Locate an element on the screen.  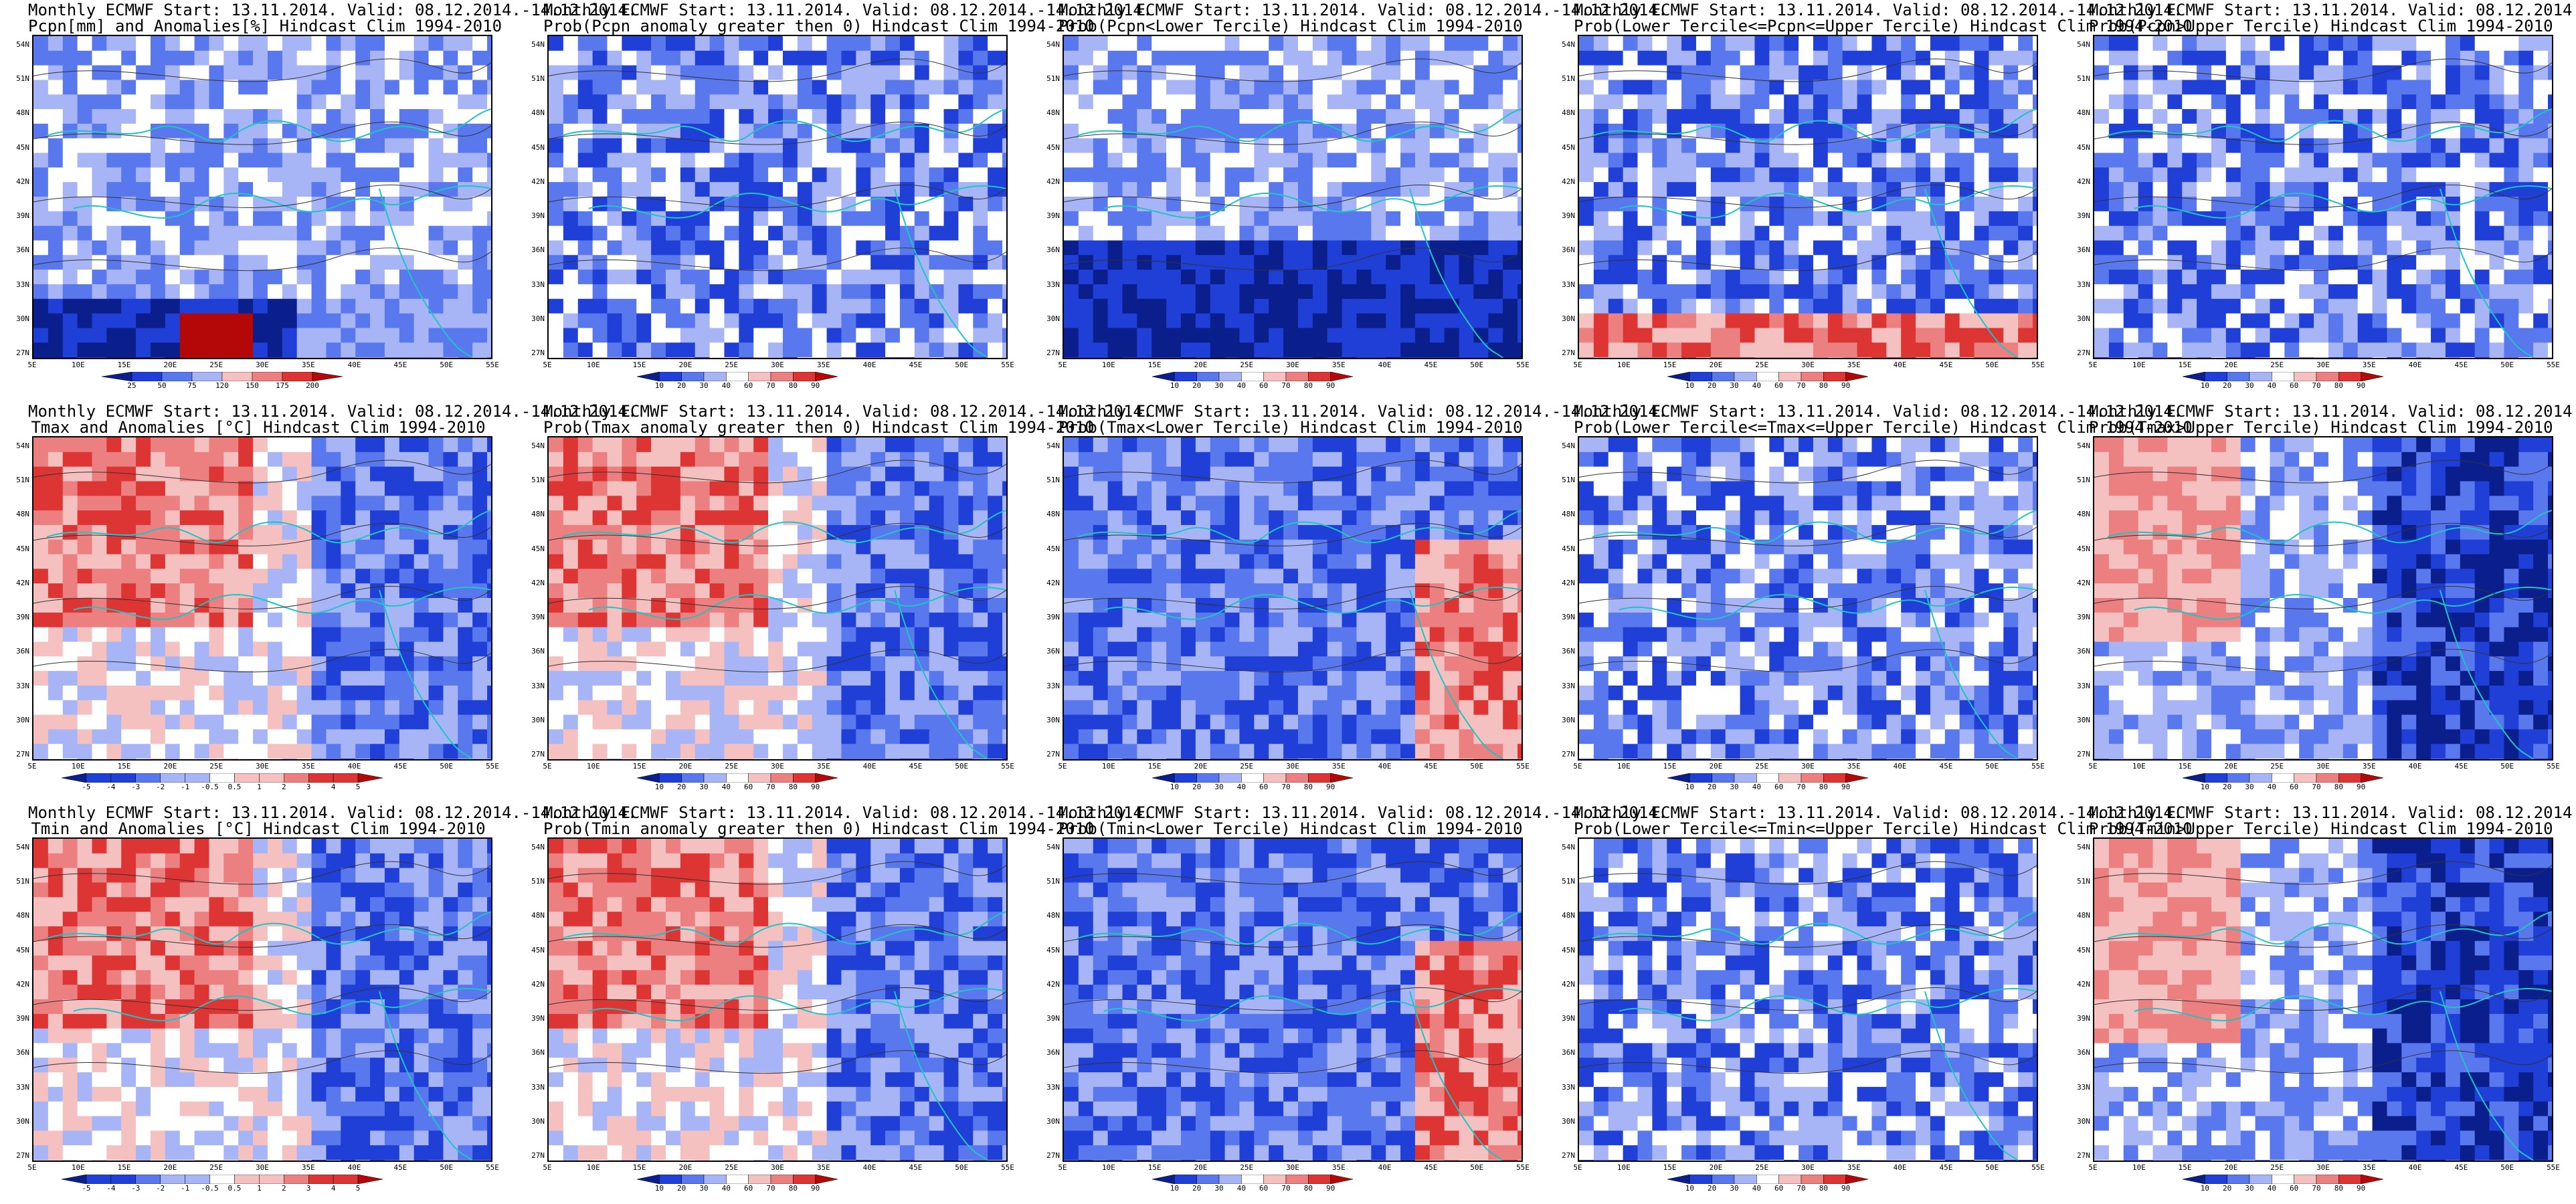
colorbar-label: -2 is located at coordinates (160, 787).